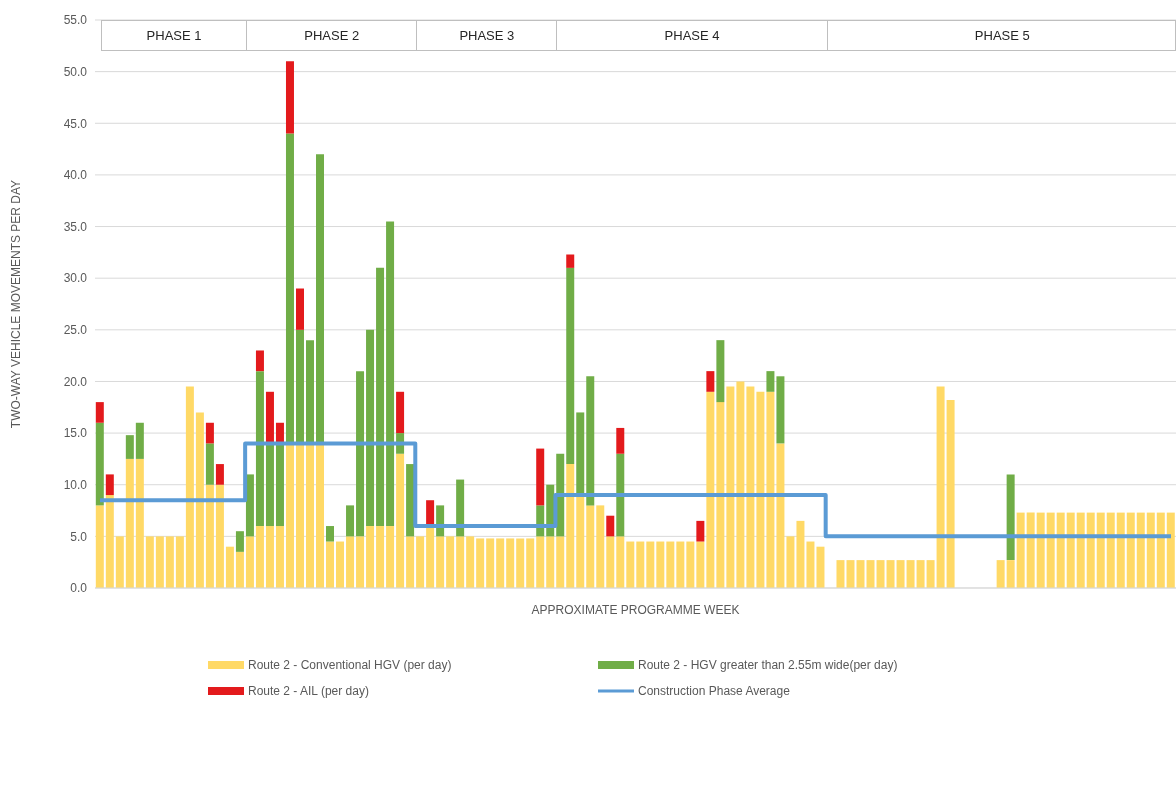  Describe the element at coordinates (79, 536) in the screenshot. I see `y-tick-label: 5.0` at that location.